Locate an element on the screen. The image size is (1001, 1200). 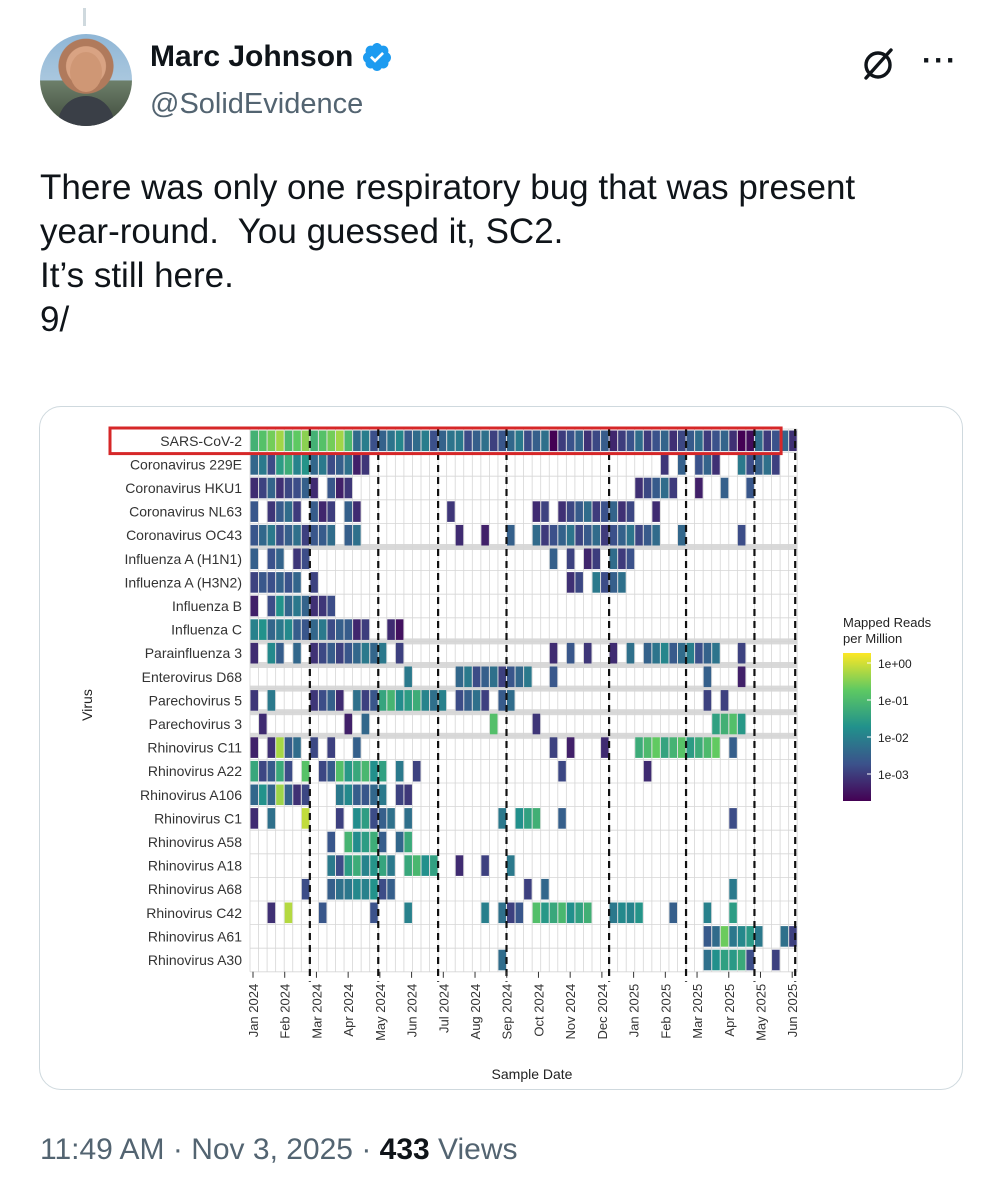
row-label: Influenza A (H1N1) is located at coordinates (183, 559).